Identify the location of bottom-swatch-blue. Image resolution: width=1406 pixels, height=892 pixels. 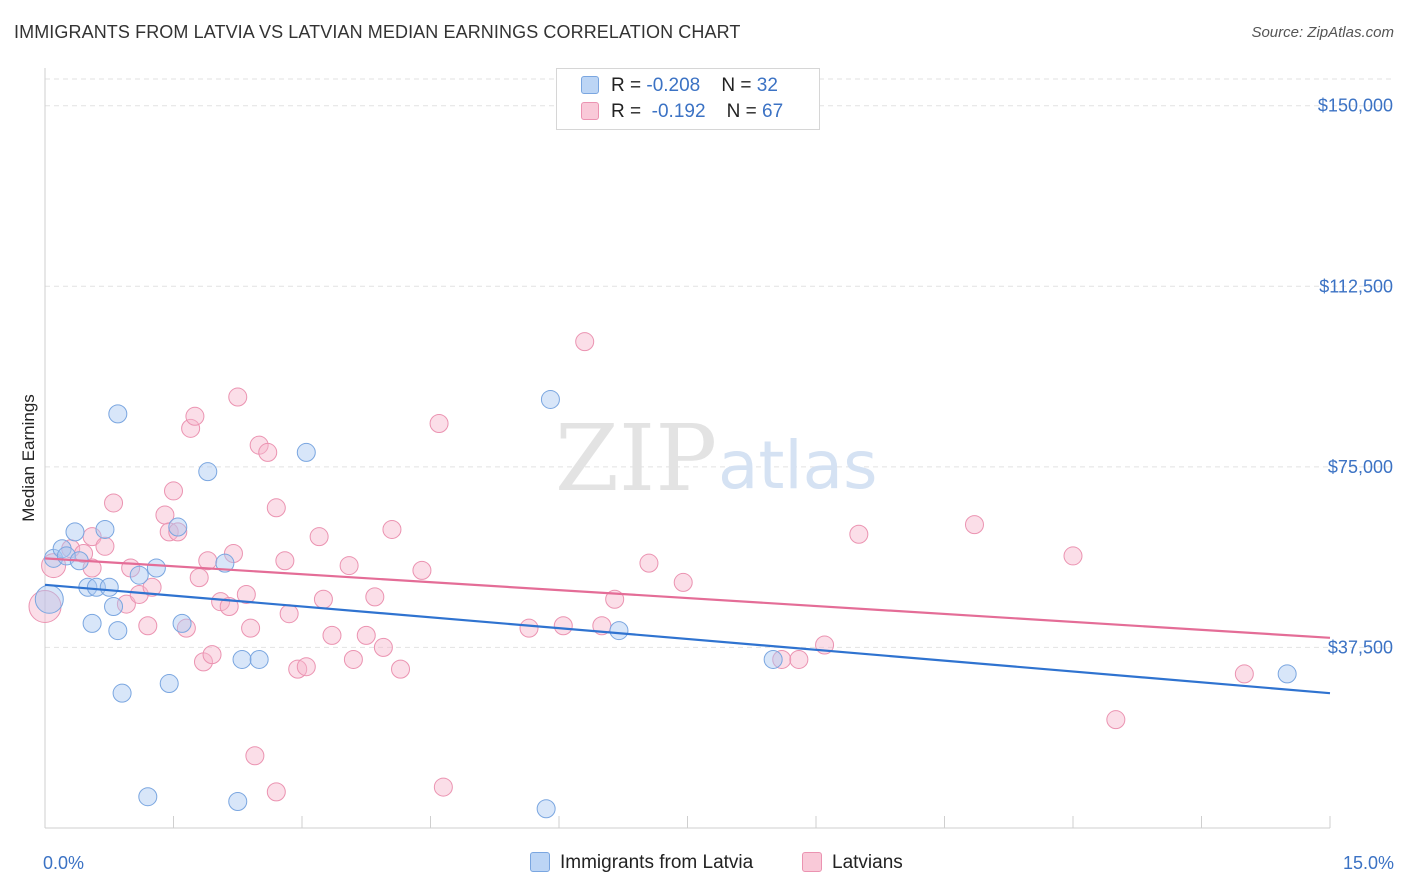
(540, 862).